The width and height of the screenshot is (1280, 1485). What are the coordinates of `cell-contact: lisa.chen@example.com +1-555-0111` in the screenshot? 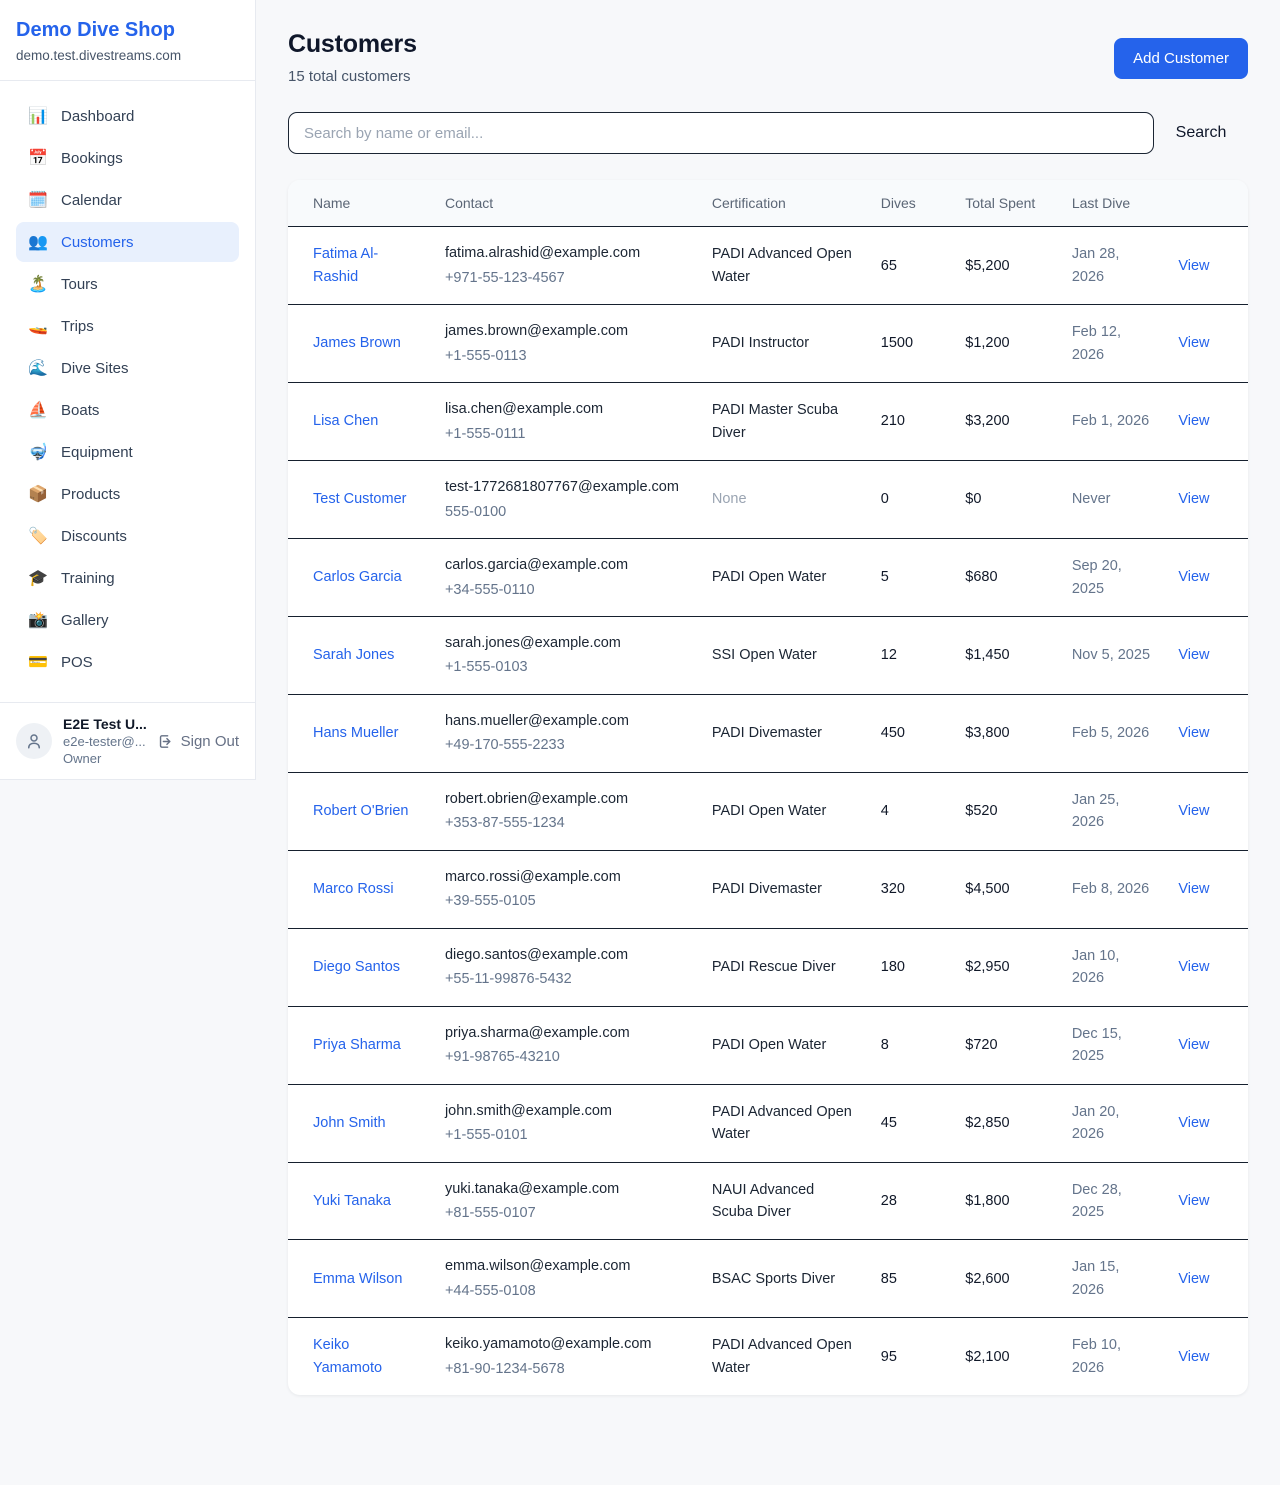 It's located at (566, 422).